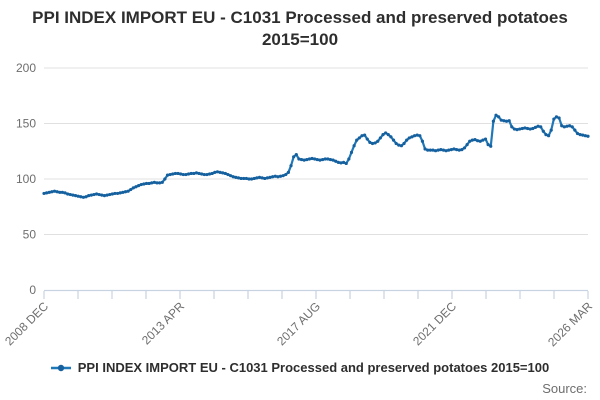 The image size is (600, 400). What do you see at coordinates (30, 235) in the screenshot?
I see `y-axis-tick-label: 50` at bounding box center [30, 235].